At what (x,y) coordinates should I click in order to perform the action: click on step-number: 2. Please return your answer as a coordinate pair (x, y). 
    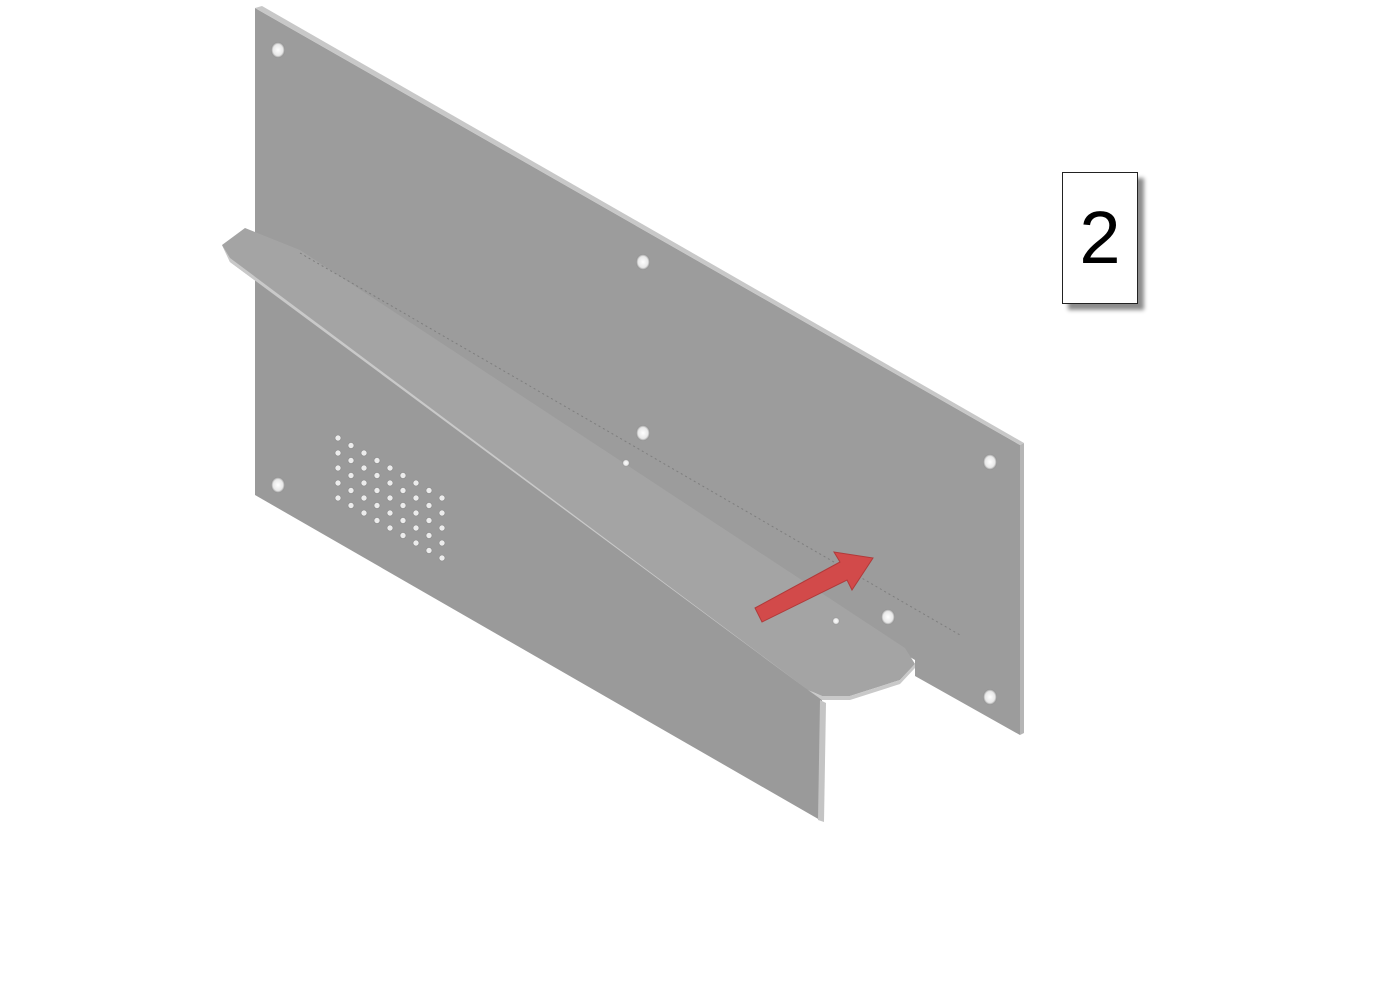
    Looking at the image, I should click on (1100, 237).